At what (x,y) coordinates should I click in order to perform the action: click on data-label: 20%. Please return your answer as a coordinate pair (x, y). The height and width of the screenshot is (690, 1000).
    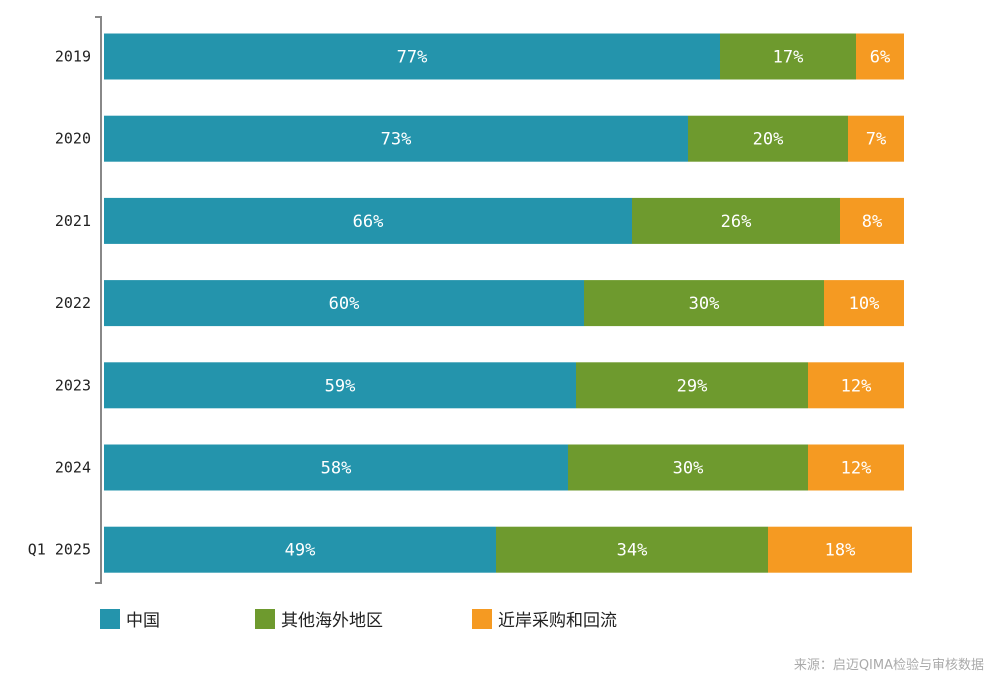
    Looking at the image, I should click on (768, 140).